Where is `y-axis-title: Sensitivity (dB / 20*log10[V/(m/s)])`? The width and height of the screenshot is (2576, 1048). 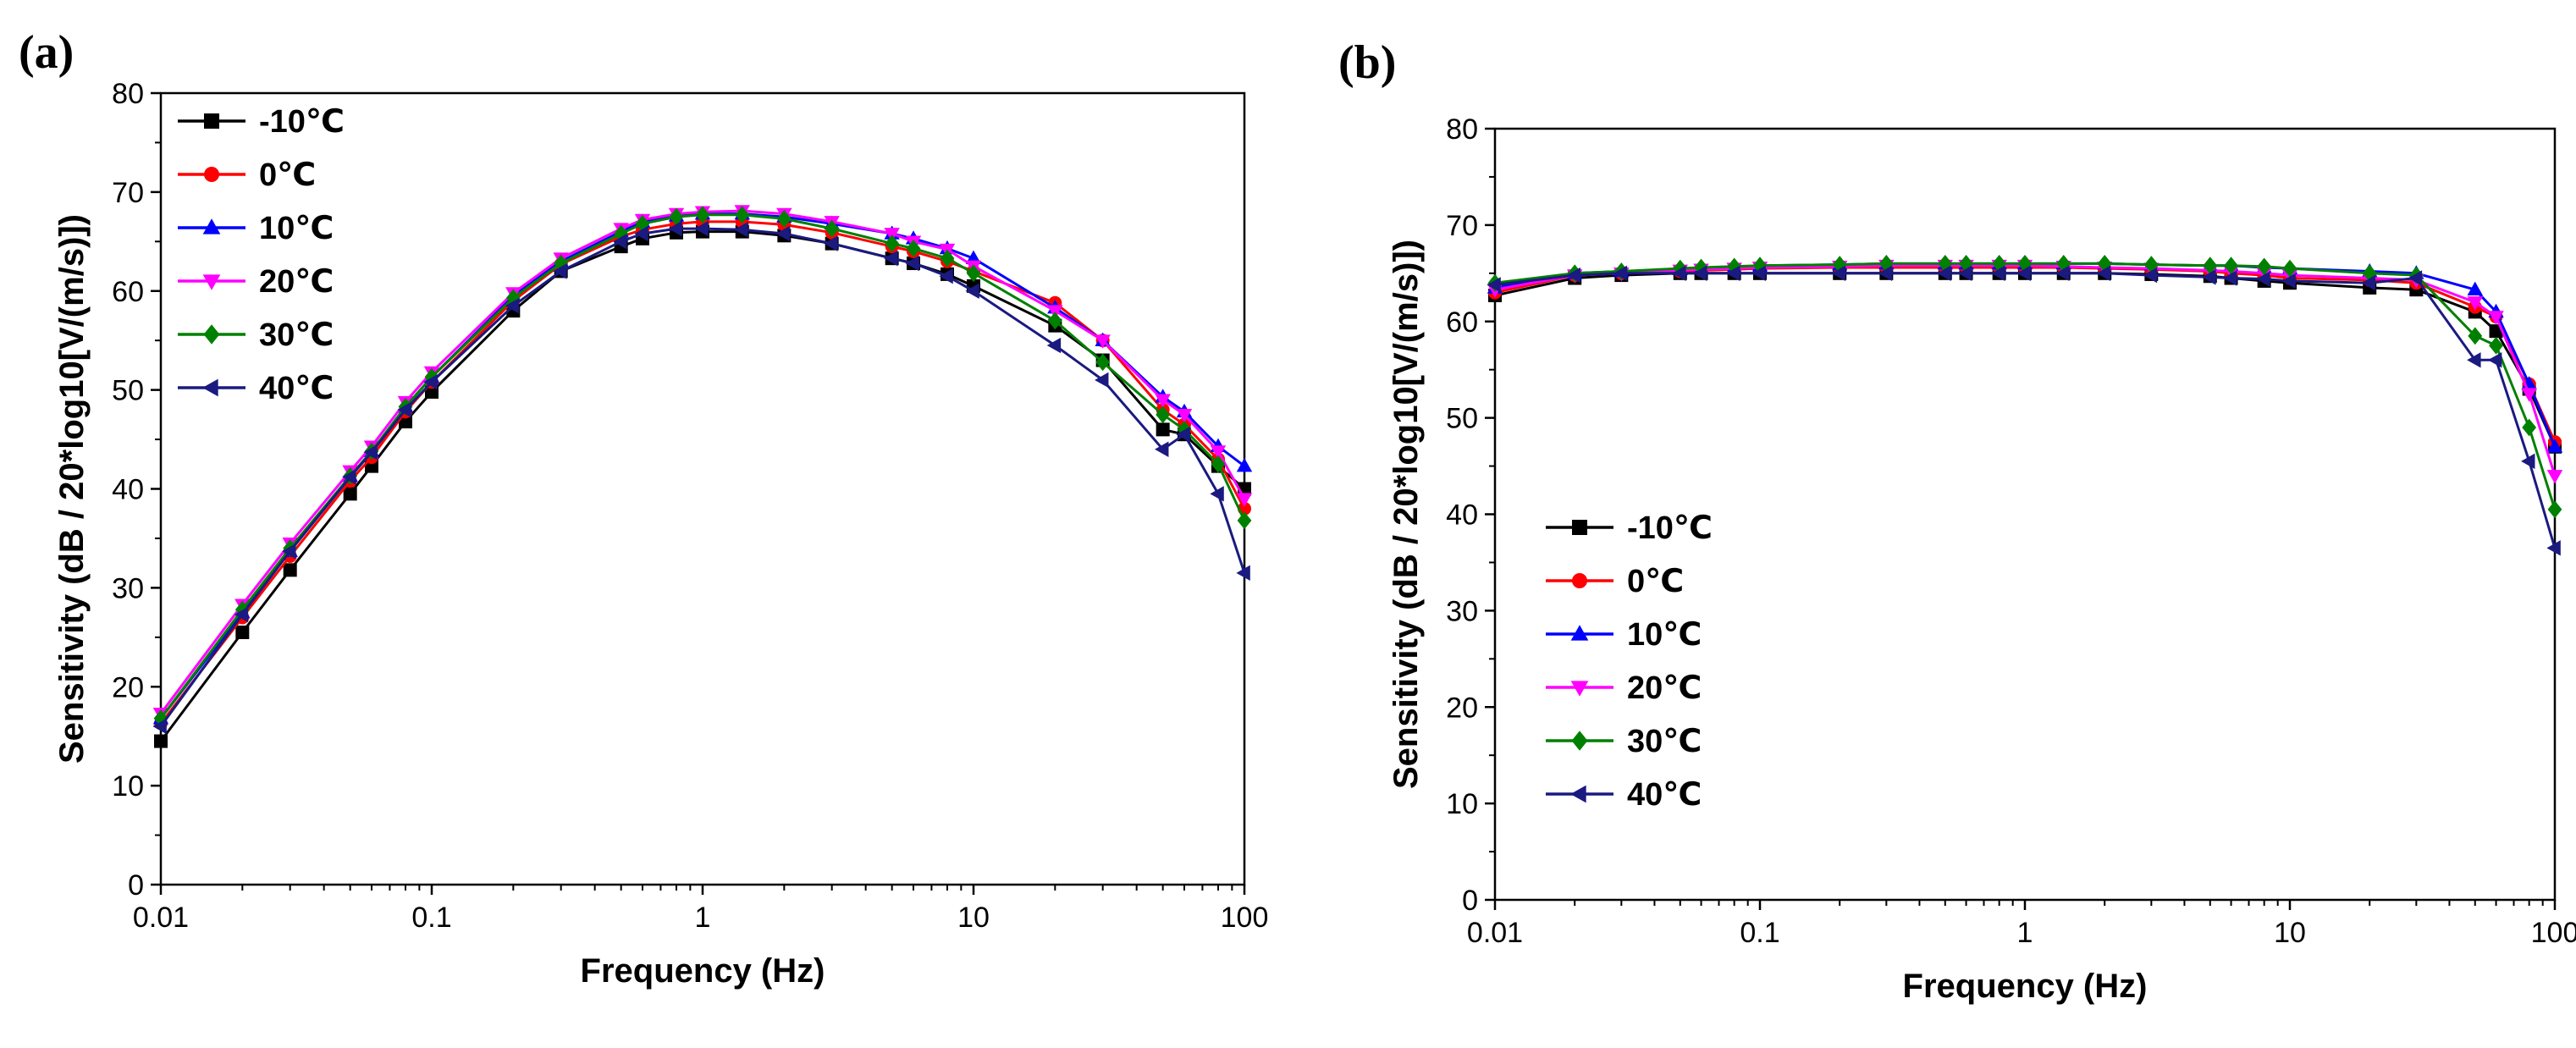
y-axis-title: Sensitivity (dB / 20*log10[V/(m/s)]) is located at coordinates (1406, 515).